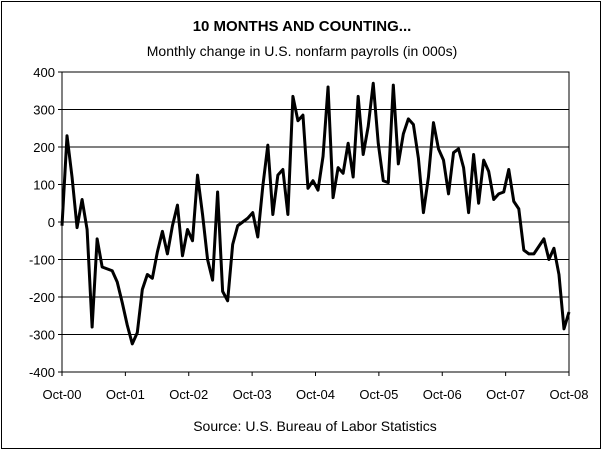 The width and height of the screenshot is (604, 452). Describe the element at coordinates (44, 147) in the screenshot. I see `ytick-label: 200` at that location.